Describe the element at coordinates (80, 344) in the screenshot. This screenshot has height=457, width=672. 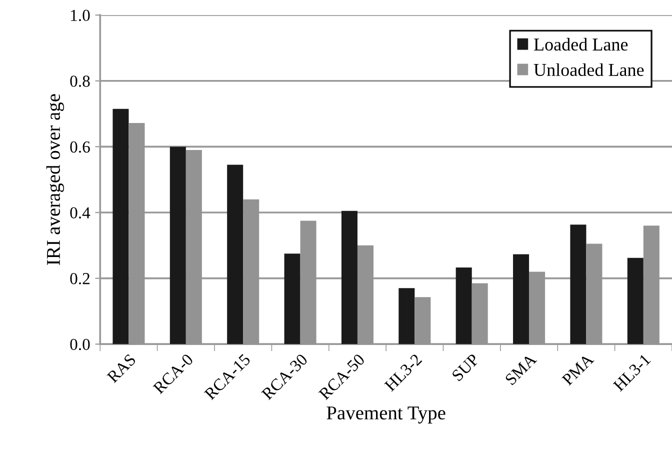
I see `y-tick-label: 0.0` at that location.